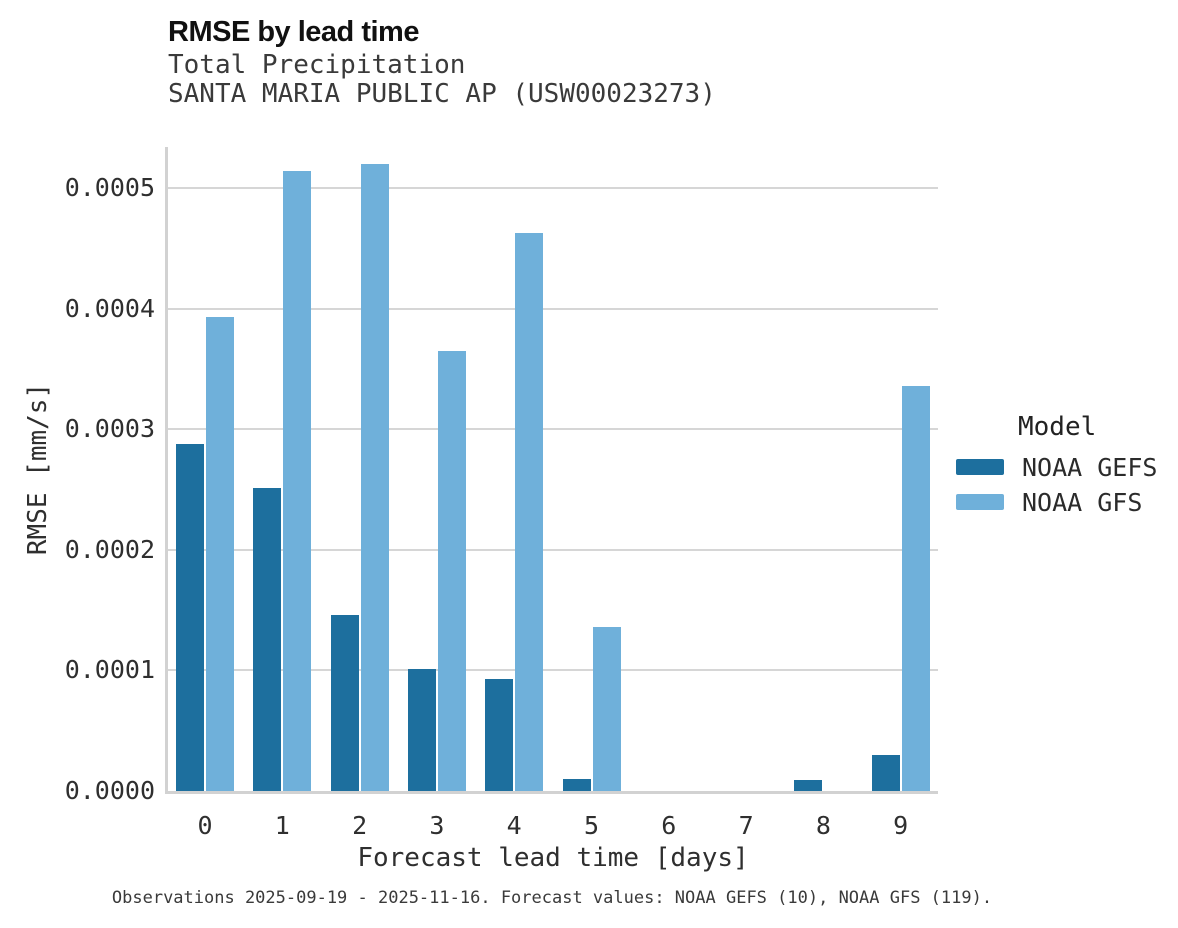  What do you see at coordinates (499, 734) in the screenshot?
I see `bar-noaa-gefs-day4` at bounding box center [499, 734].